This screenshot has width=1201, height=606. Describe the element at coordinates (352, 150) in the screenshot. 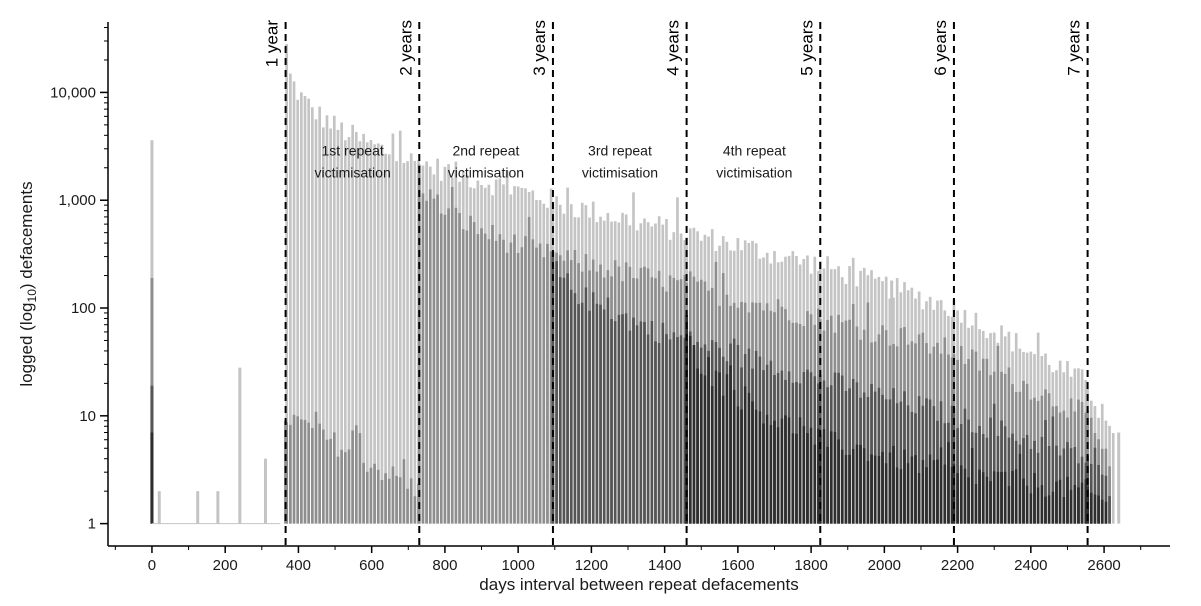

I see `zone-label: 1st repeat` at that location.